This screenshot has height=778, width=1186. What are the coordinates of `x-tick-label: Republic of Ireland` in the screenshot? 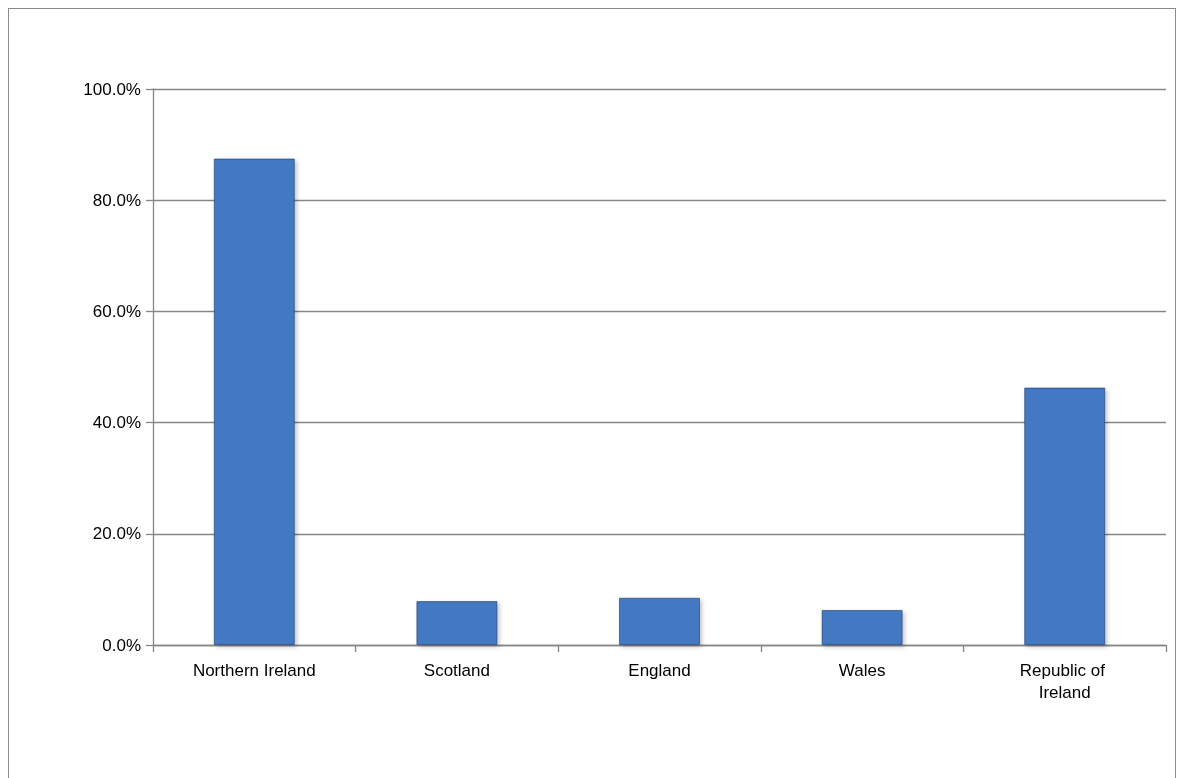 It's located at (1064, 681).